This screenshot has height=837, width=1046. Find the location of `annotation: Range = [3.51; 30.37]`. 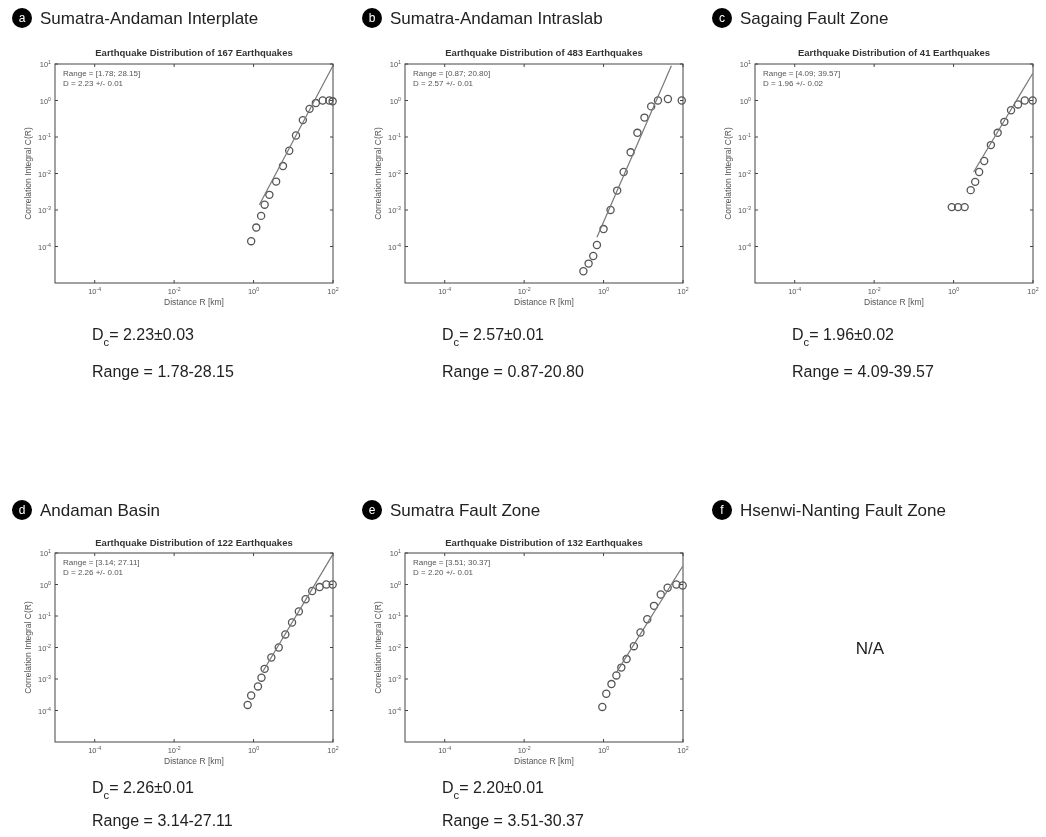

annotation: Range = [3.51; 30.37] is located at coordinates (452, 562).